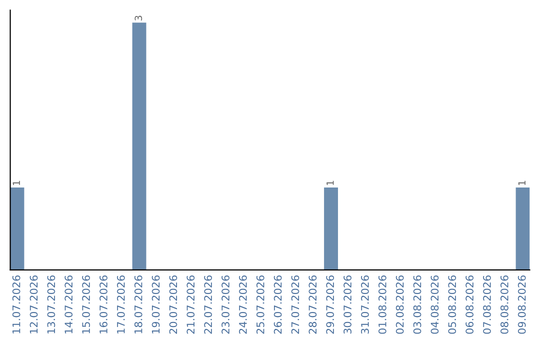 This screenshot has height=340, width=540. I want to click on x-tick-label: 02.08.2026, so click(400, 304).